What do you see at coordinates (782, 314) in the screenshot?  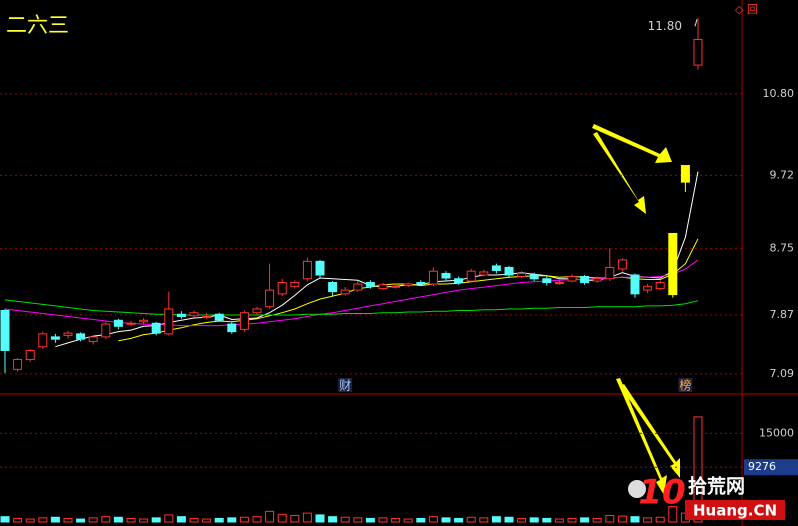 I see `y-tick-label: 7.87` at bounding box center [782, 314].